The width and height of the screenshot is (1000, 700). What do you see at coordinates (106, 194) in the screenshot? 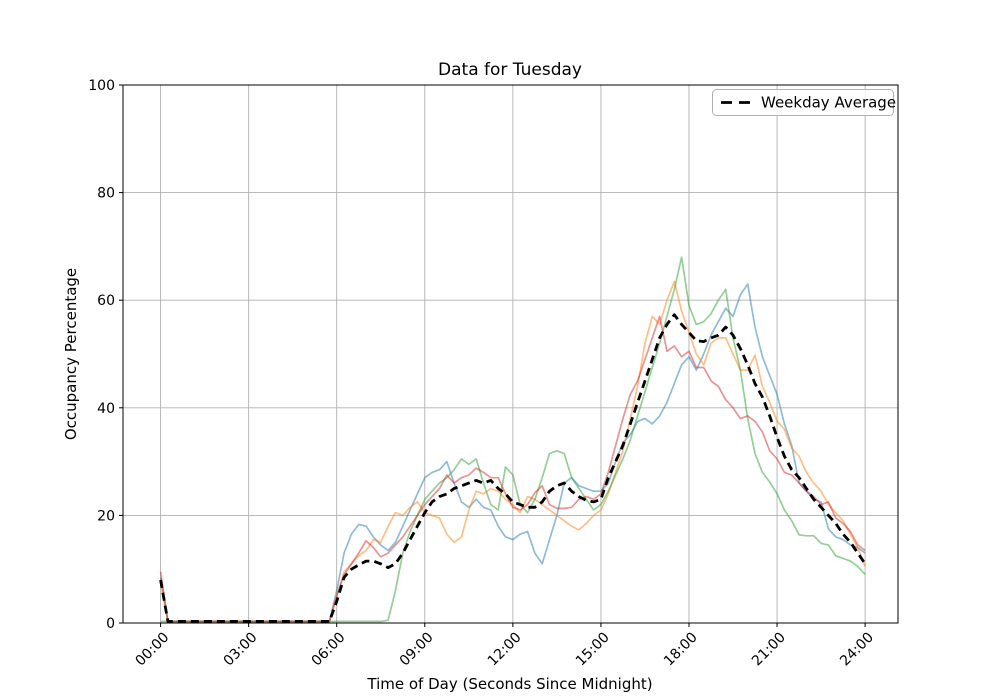
I see `y-tick-label: 80` at bounding box center [106, 194].